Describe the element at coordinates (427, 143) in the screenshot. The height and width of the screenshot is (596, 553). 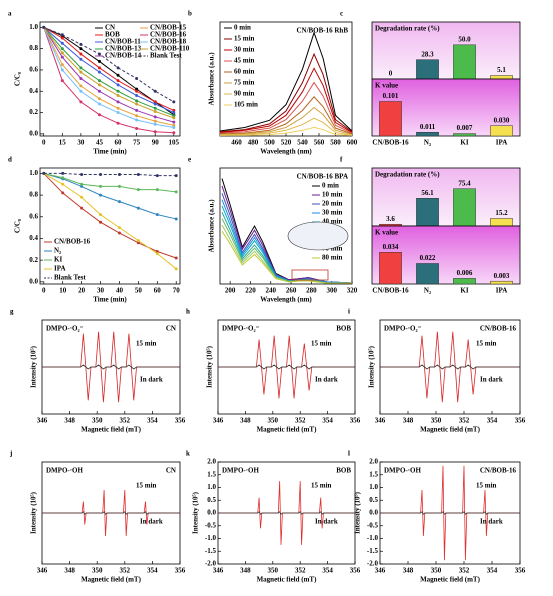
I see `x-tick-label: N₂` at that location.